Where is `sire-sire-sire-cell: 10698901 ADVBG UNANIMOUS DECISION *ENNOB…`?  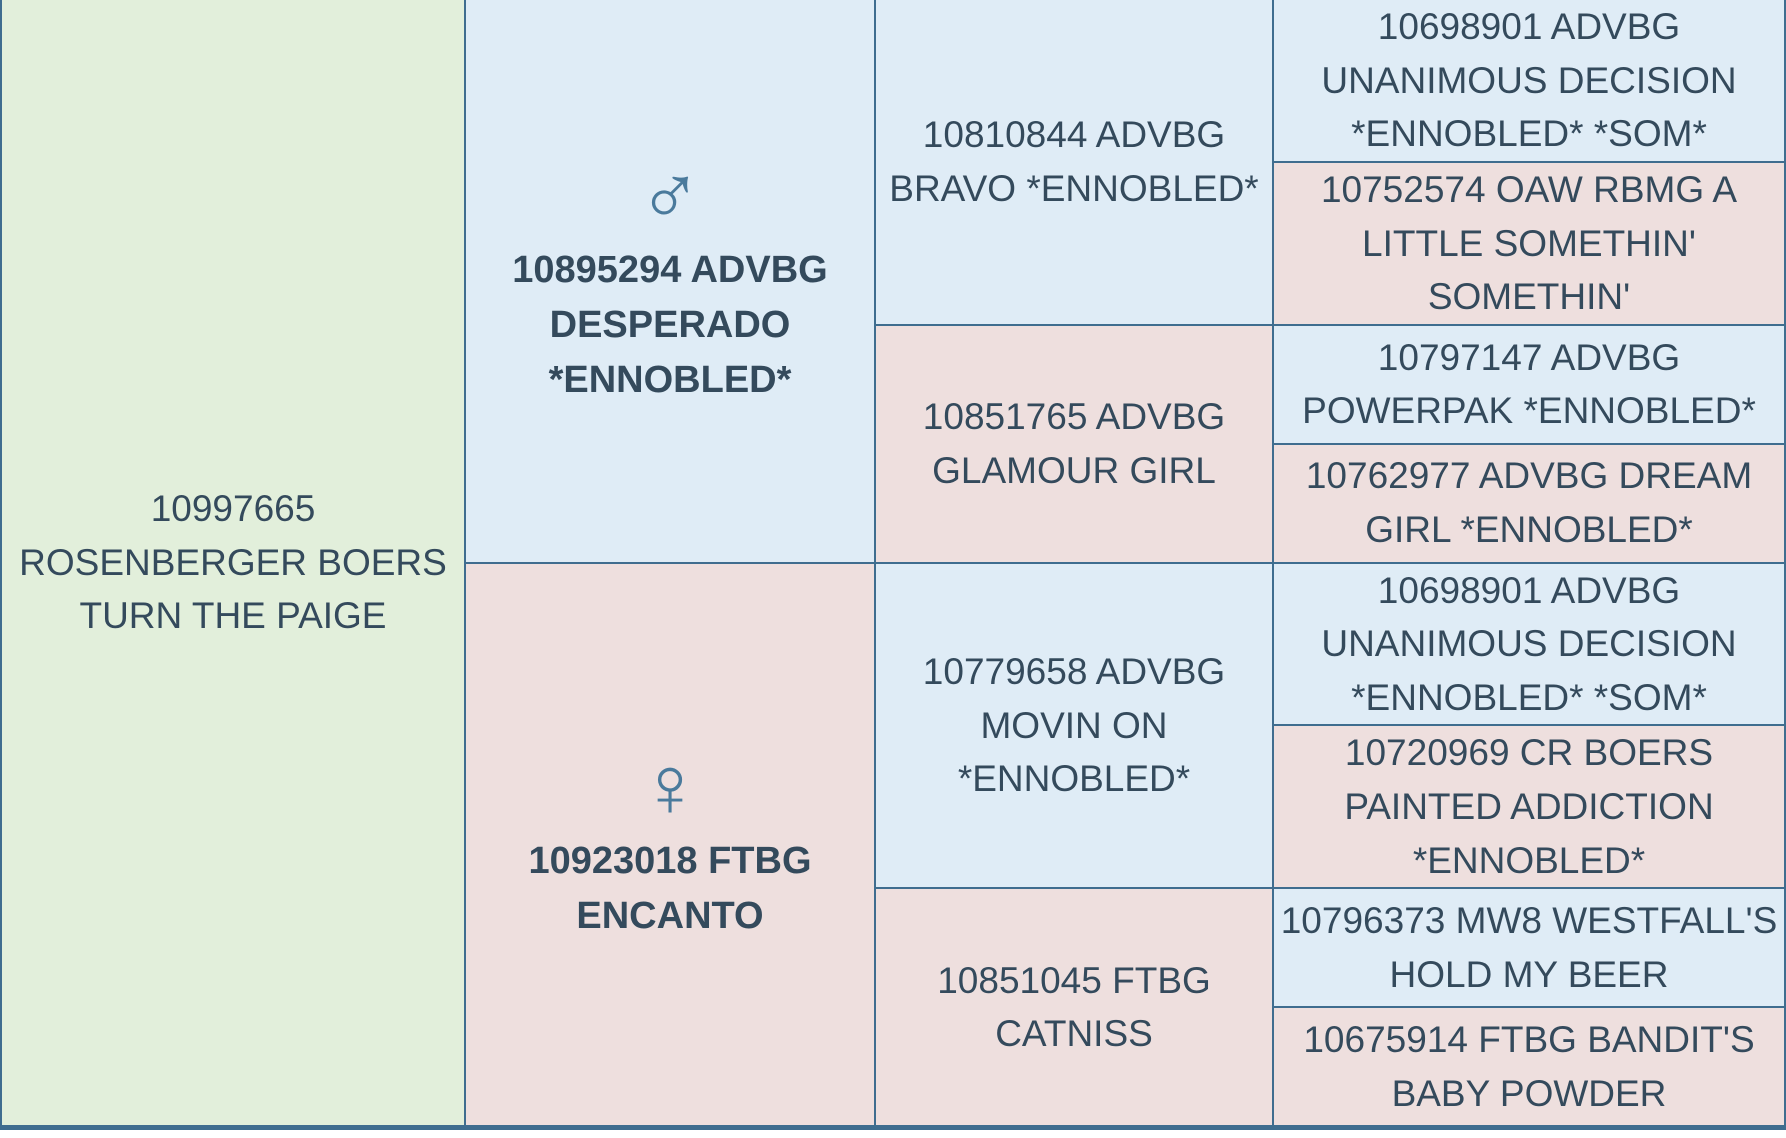 sire-sire-sire-cell: 10698901 ADVBG UNANIMOUS DECISION *ENNOB… is located at coordinates (1530, 81).